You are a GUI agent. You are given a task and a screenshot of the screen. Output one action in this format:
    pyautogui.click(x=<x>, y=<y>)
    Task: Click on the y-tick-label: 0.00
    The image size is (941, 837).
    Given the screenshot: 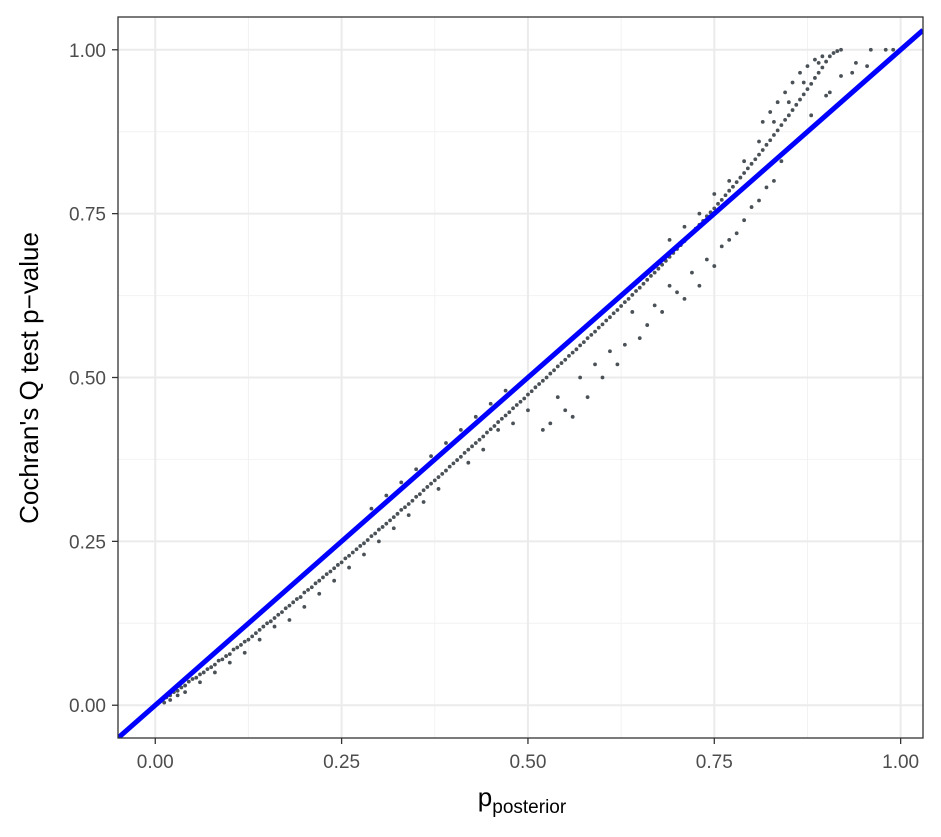 What is the action you would take?
    pyautogui.click(x=87, y=706)
    